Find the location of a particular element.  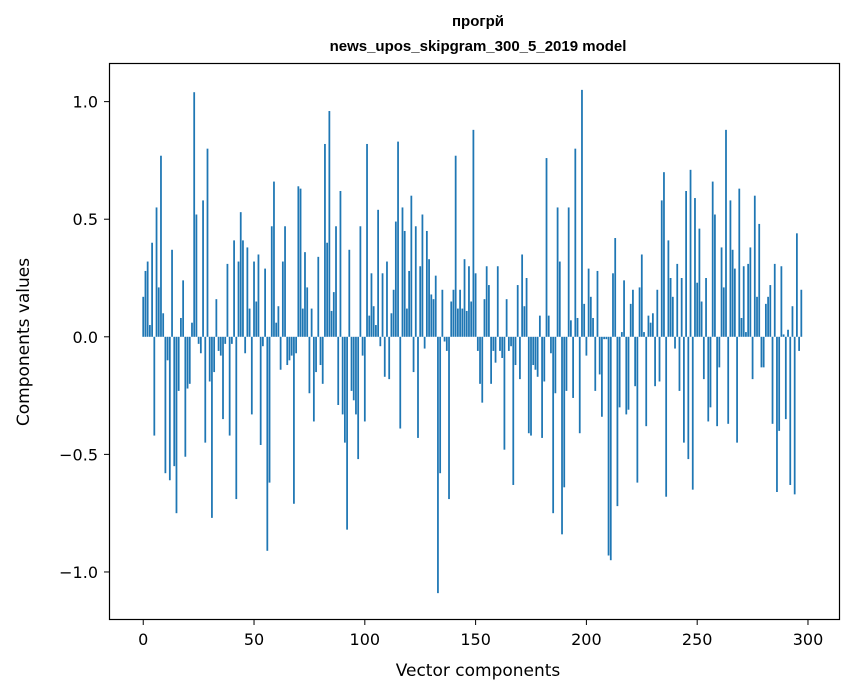

y-tick-label-2: 0.0 is located at coordinates (85, 337).